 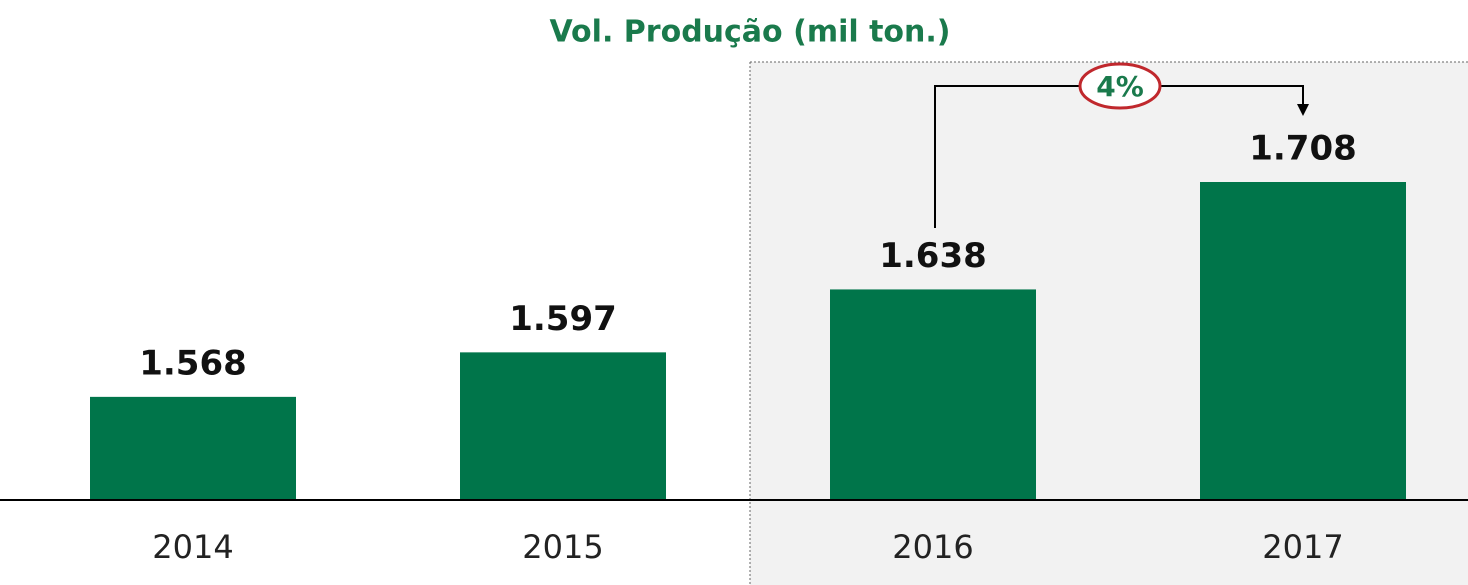 What do you see at coordinates (933, 256) in the screenshot?
I see `value-label: 1.638` at bounding box center [933, 256].